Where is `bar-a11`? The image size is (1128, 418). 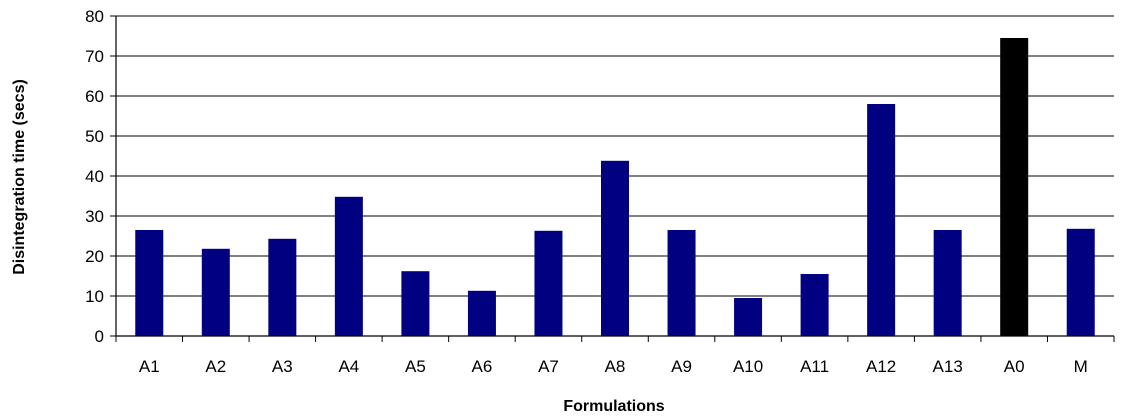
bar-a11 is located at coordinates (814, 305).